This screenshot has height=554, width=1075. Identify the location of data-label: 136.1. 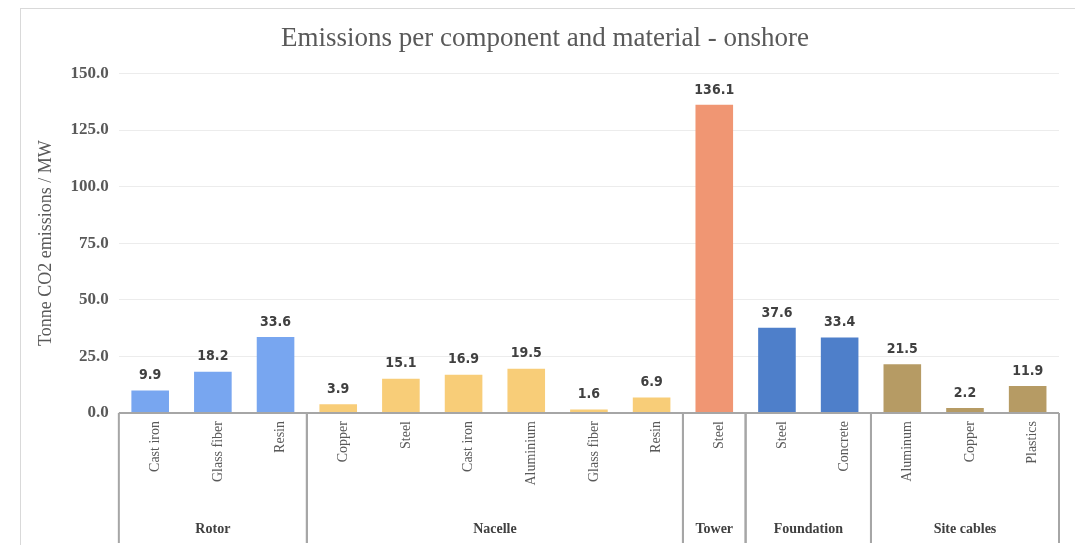
(714, 88).